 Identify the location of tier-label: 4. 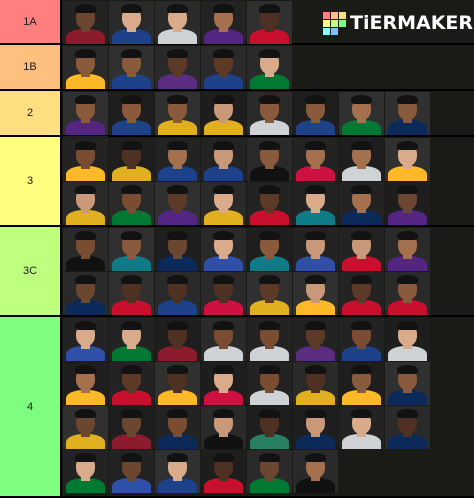
(31, 406).